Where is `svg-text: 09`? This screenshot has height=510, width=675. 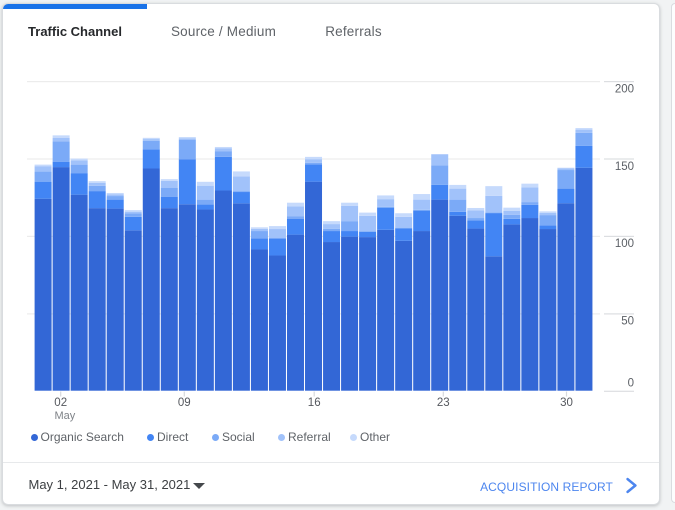
svg-text: 09 is located at coordinates (184, 403).